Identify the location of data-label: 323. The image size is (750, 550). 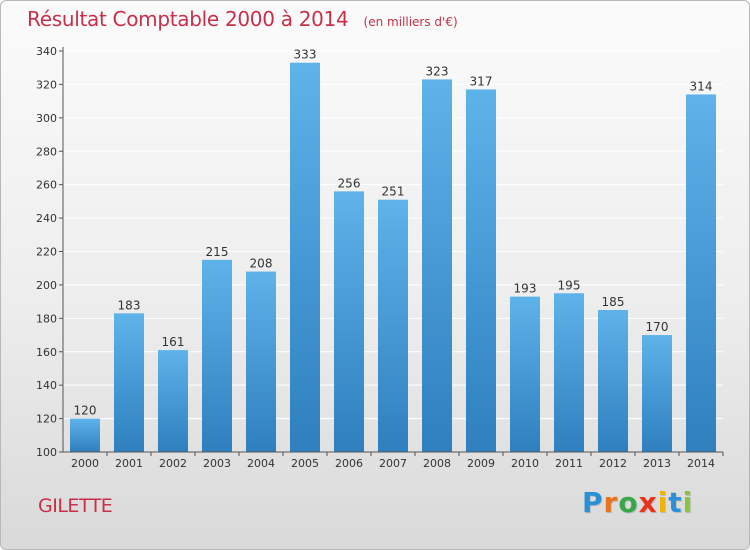
(437, 71).